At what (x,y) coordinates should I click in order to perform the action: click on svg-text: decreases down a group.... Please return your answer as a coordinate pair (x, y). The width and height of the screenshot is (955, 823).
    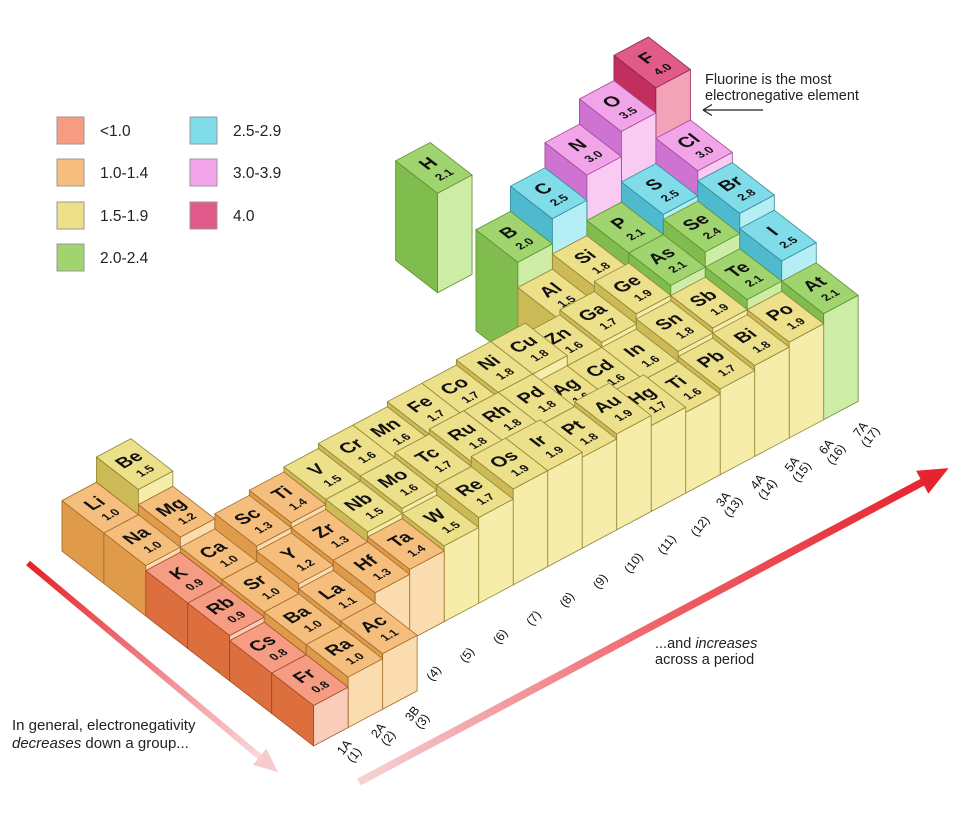
    Looking at the image, I should click on (100, 743).